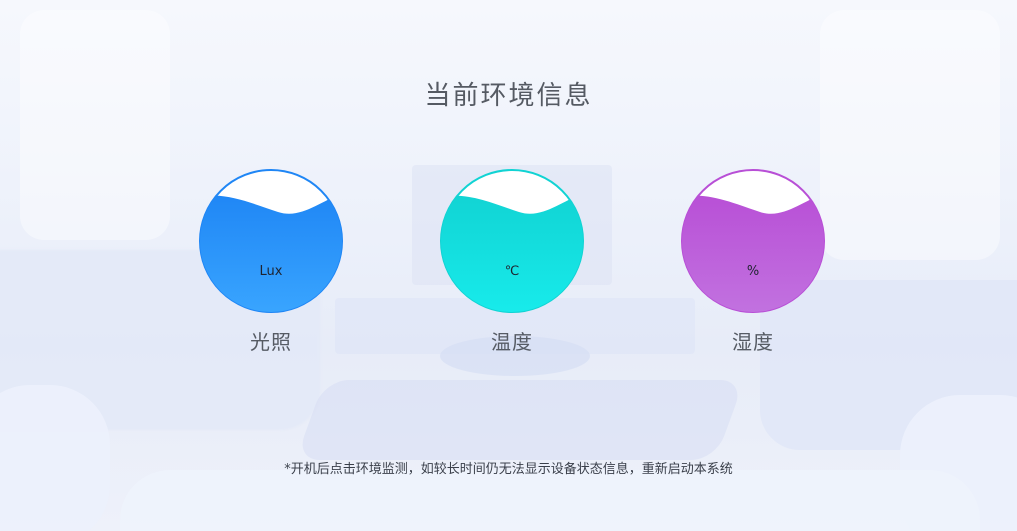 The height and width of the screenshot is (531, 1017). I want to click on window-right, so click(910, 135).